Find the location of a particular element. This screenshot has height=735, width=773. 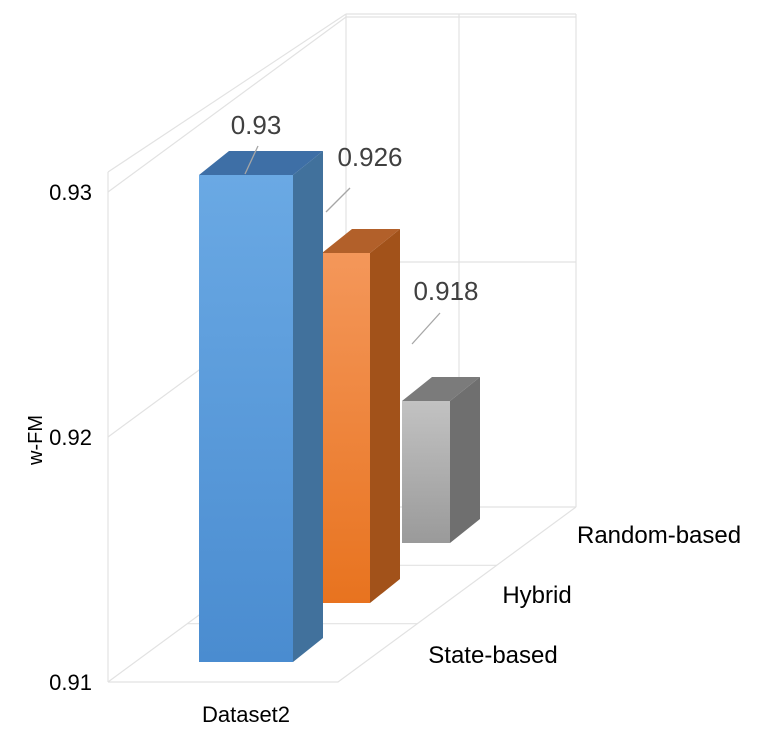

data-label-random-based: 0.918 is located at coordinates (445, 291).